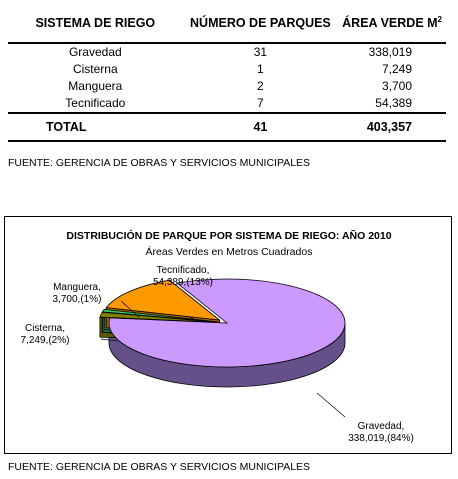  I want to click on slice-value-label-1: 7,249,(2%), so click(45, 340).